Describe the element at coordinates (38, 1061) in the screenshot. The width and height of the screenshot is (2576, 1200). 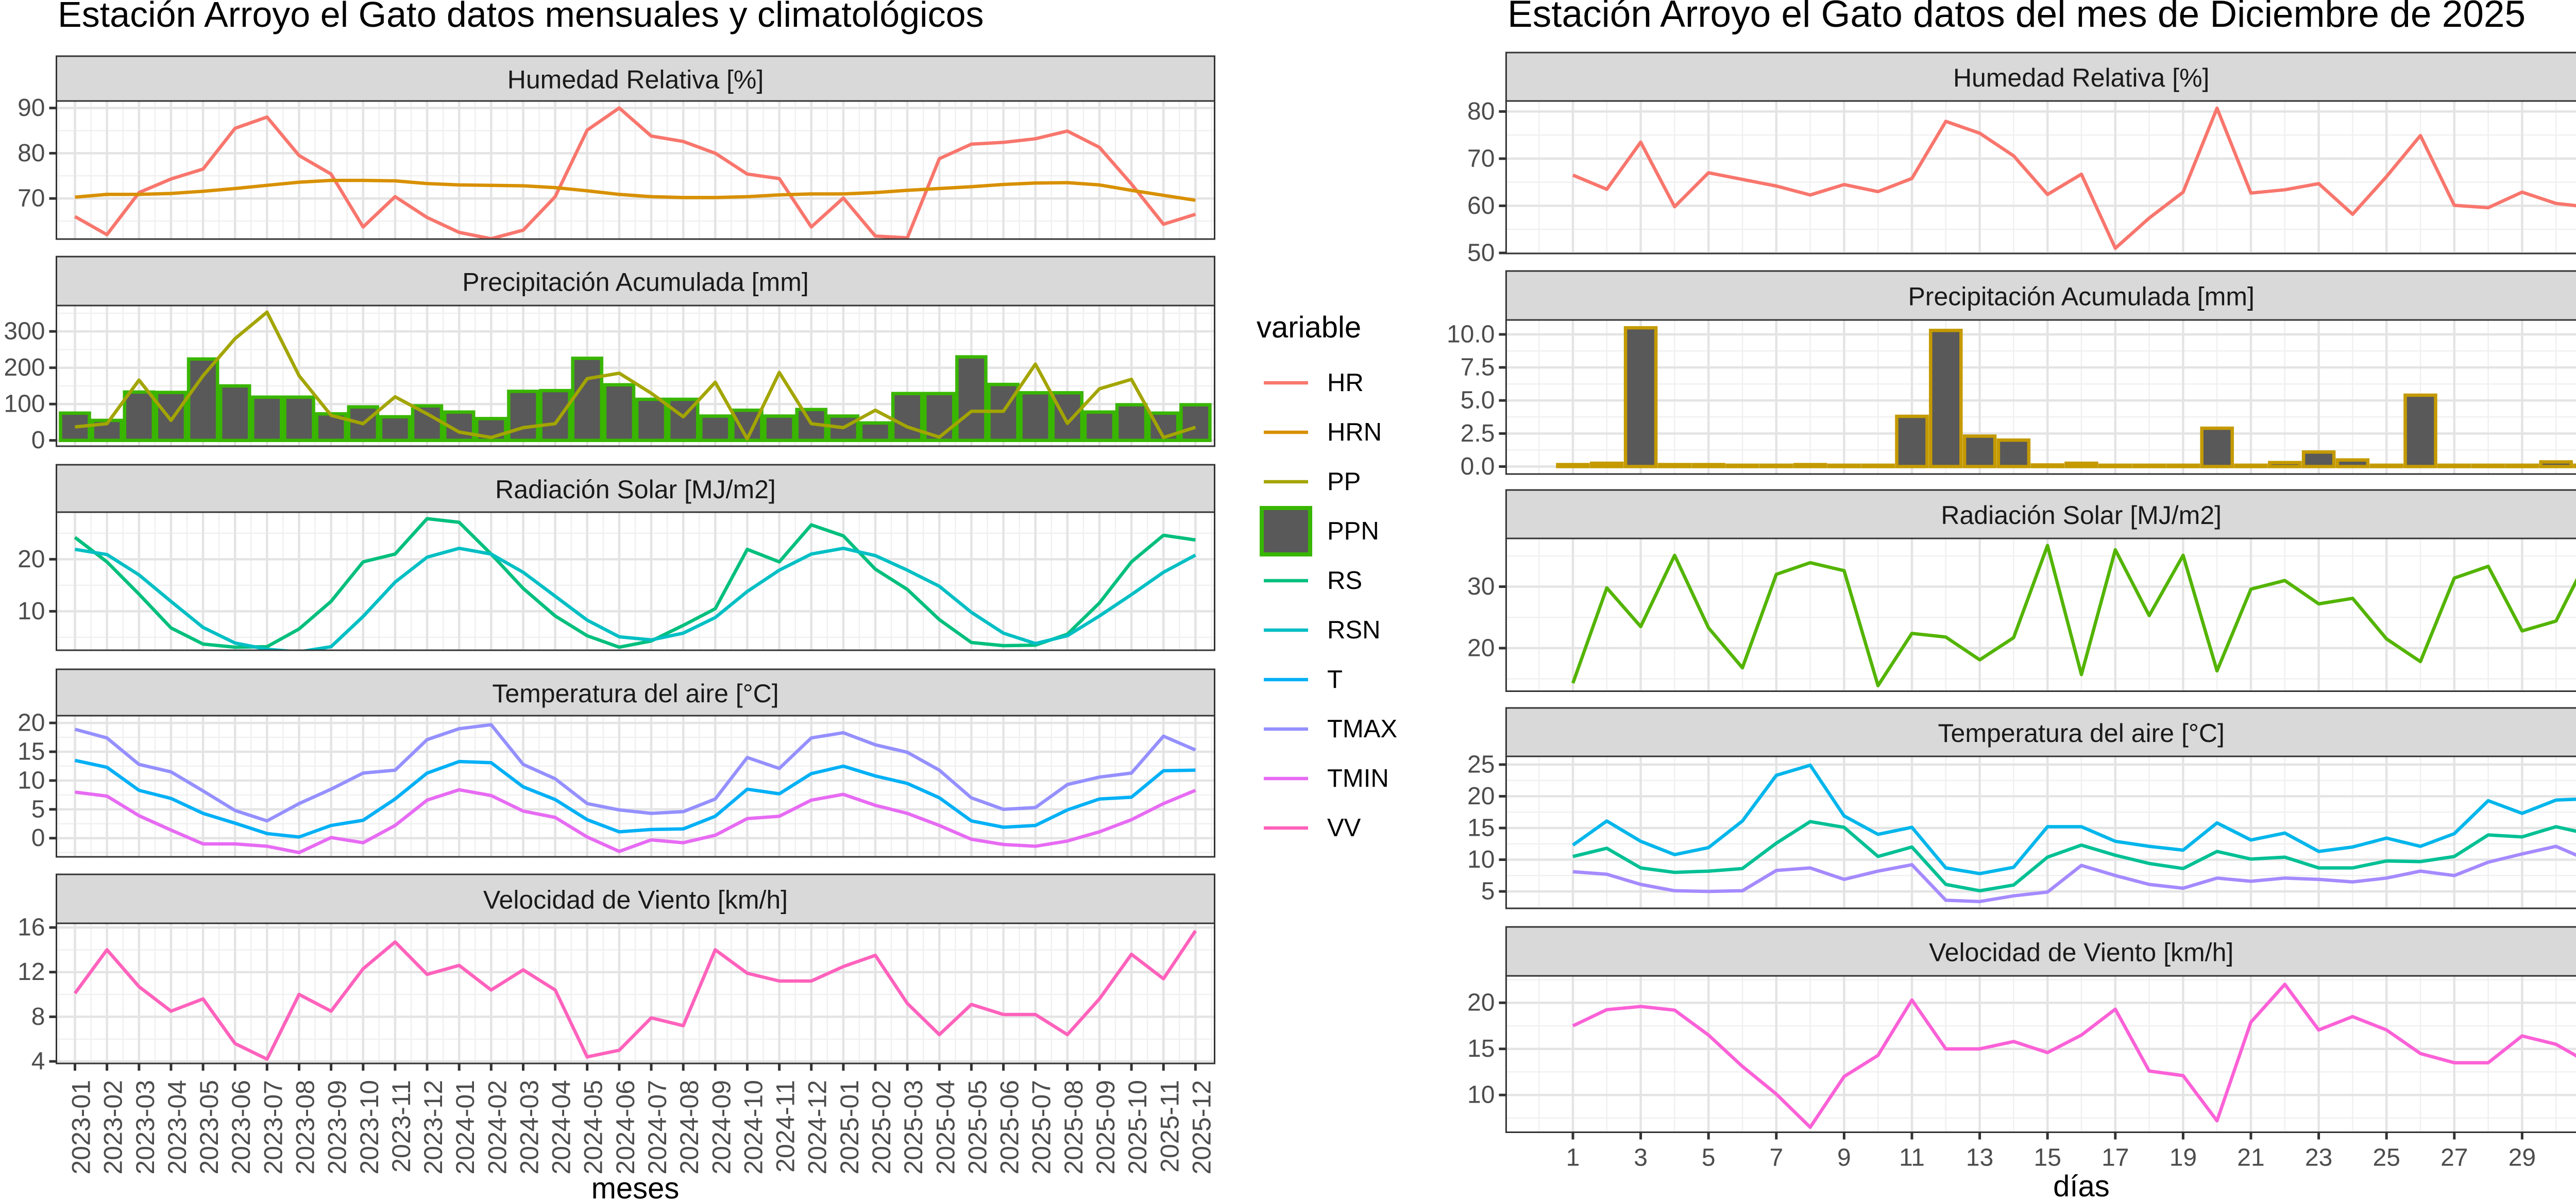
I see `svg-text: 4` at that location.